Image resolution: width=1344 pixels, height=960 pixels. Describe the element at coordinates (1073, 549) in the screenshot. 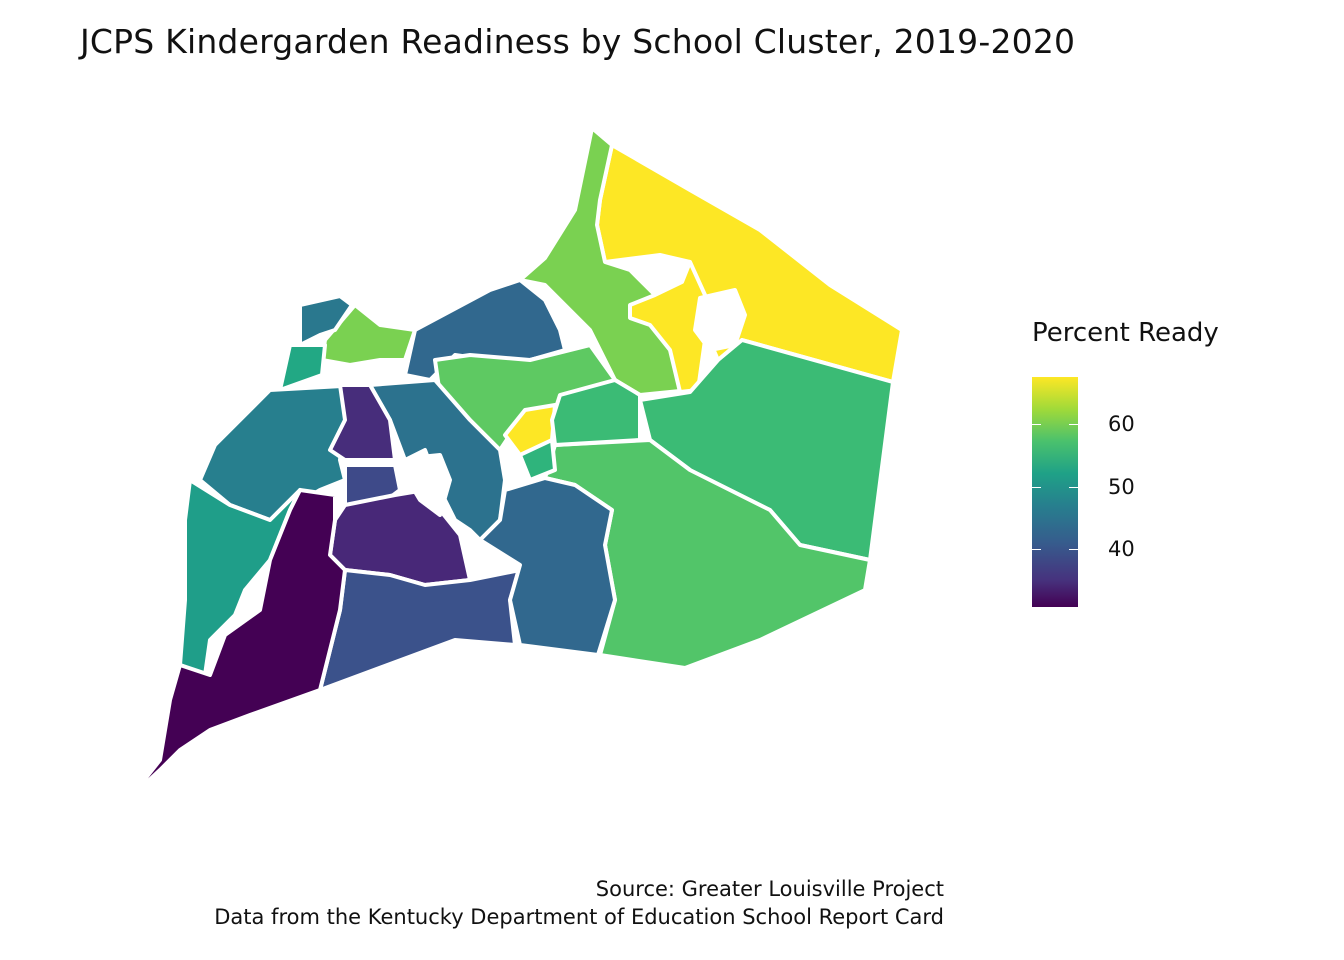

I see `legend-tick-mark-40-right` at that location.